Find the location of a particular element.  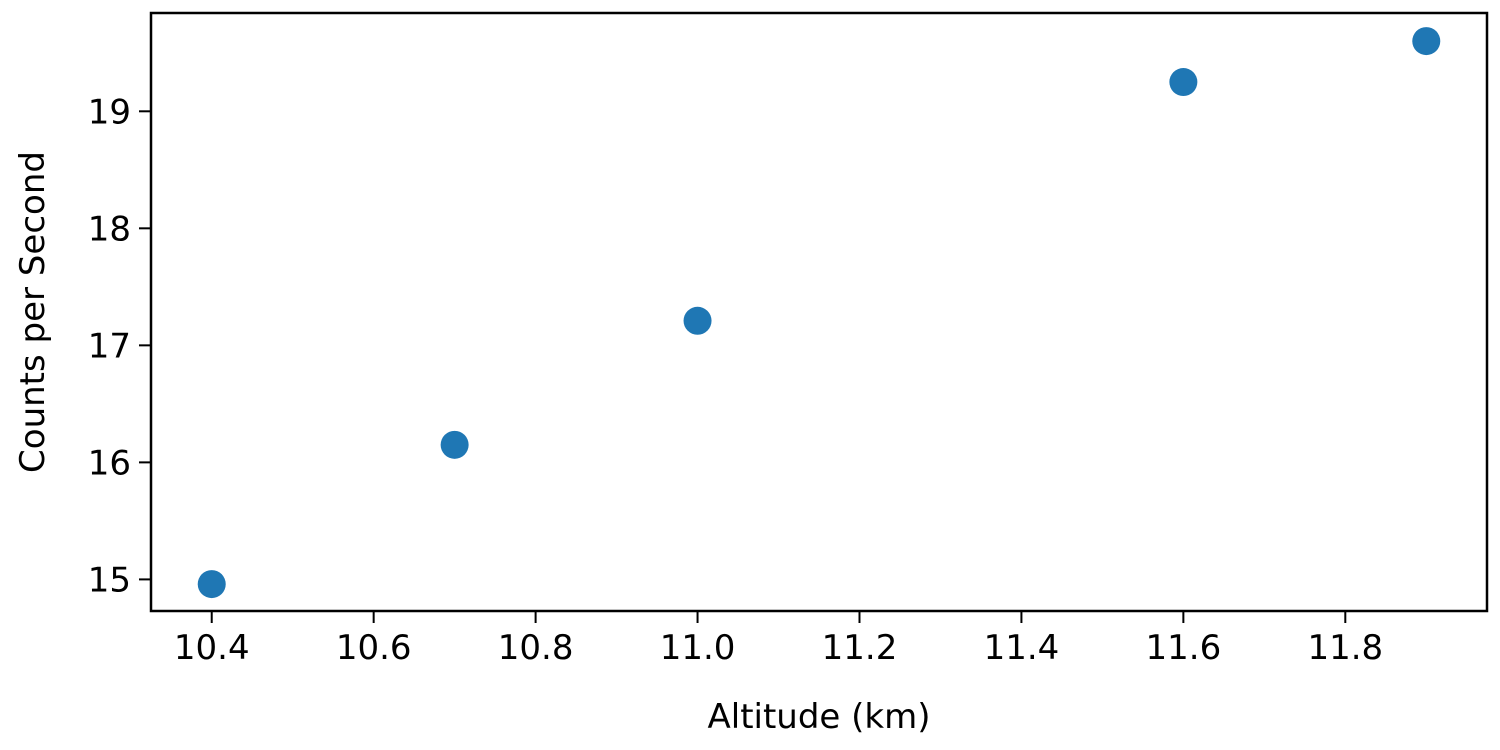

y-axis-label: Counts per Second is located at coordinates (33, 312).